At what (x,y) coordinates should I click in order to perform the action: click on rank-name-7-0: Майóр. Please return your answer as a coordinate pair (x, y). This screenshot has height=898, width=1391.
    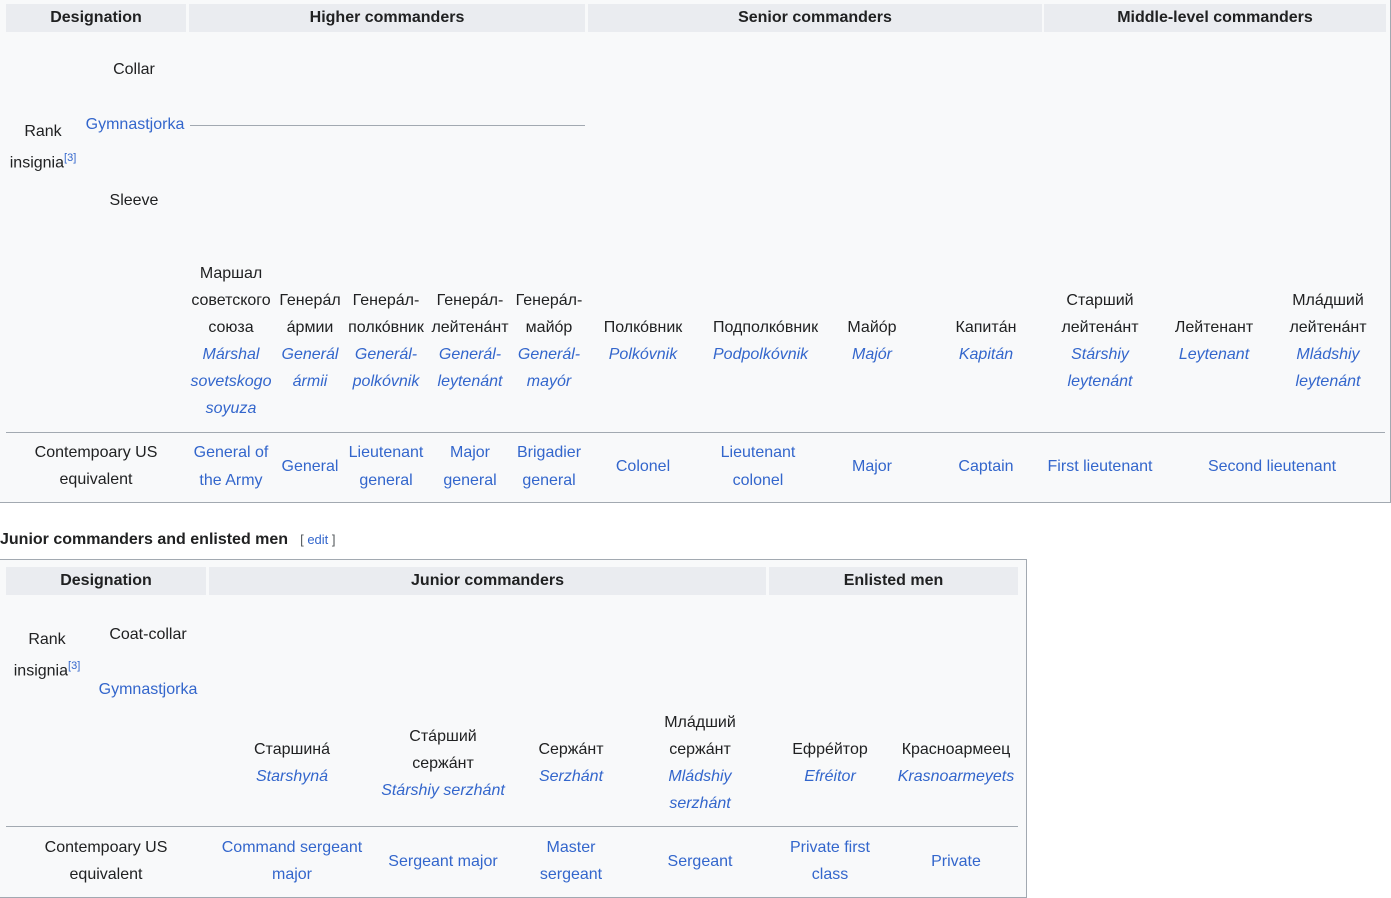
    Looking at the image, I should click on (872, 327).